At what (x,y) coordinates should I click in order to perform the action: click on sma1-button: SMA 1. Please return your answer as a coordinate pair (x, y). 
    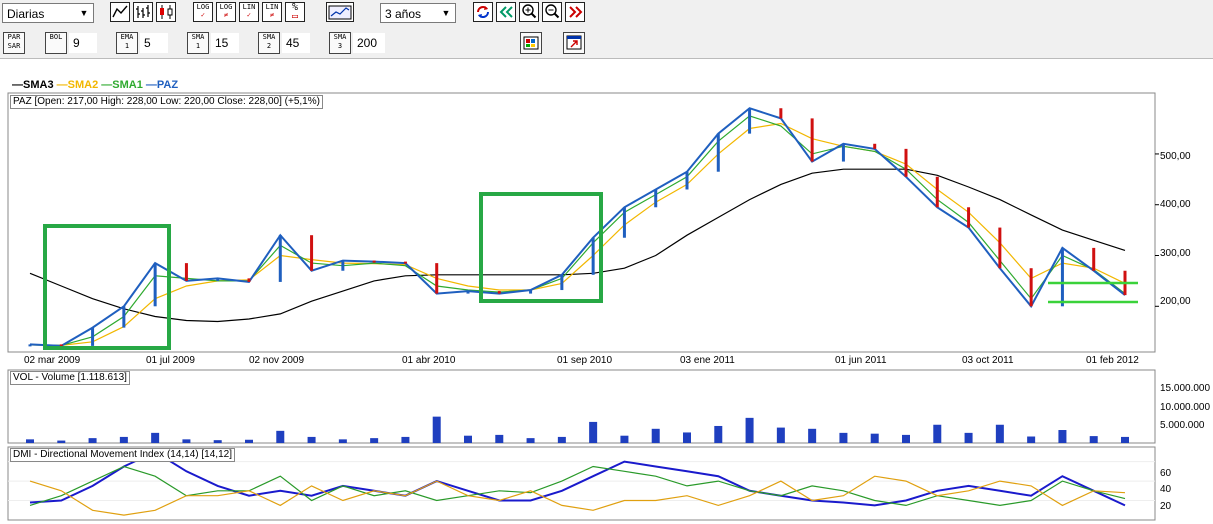
    Looking at the image, I should click on (198, 43).